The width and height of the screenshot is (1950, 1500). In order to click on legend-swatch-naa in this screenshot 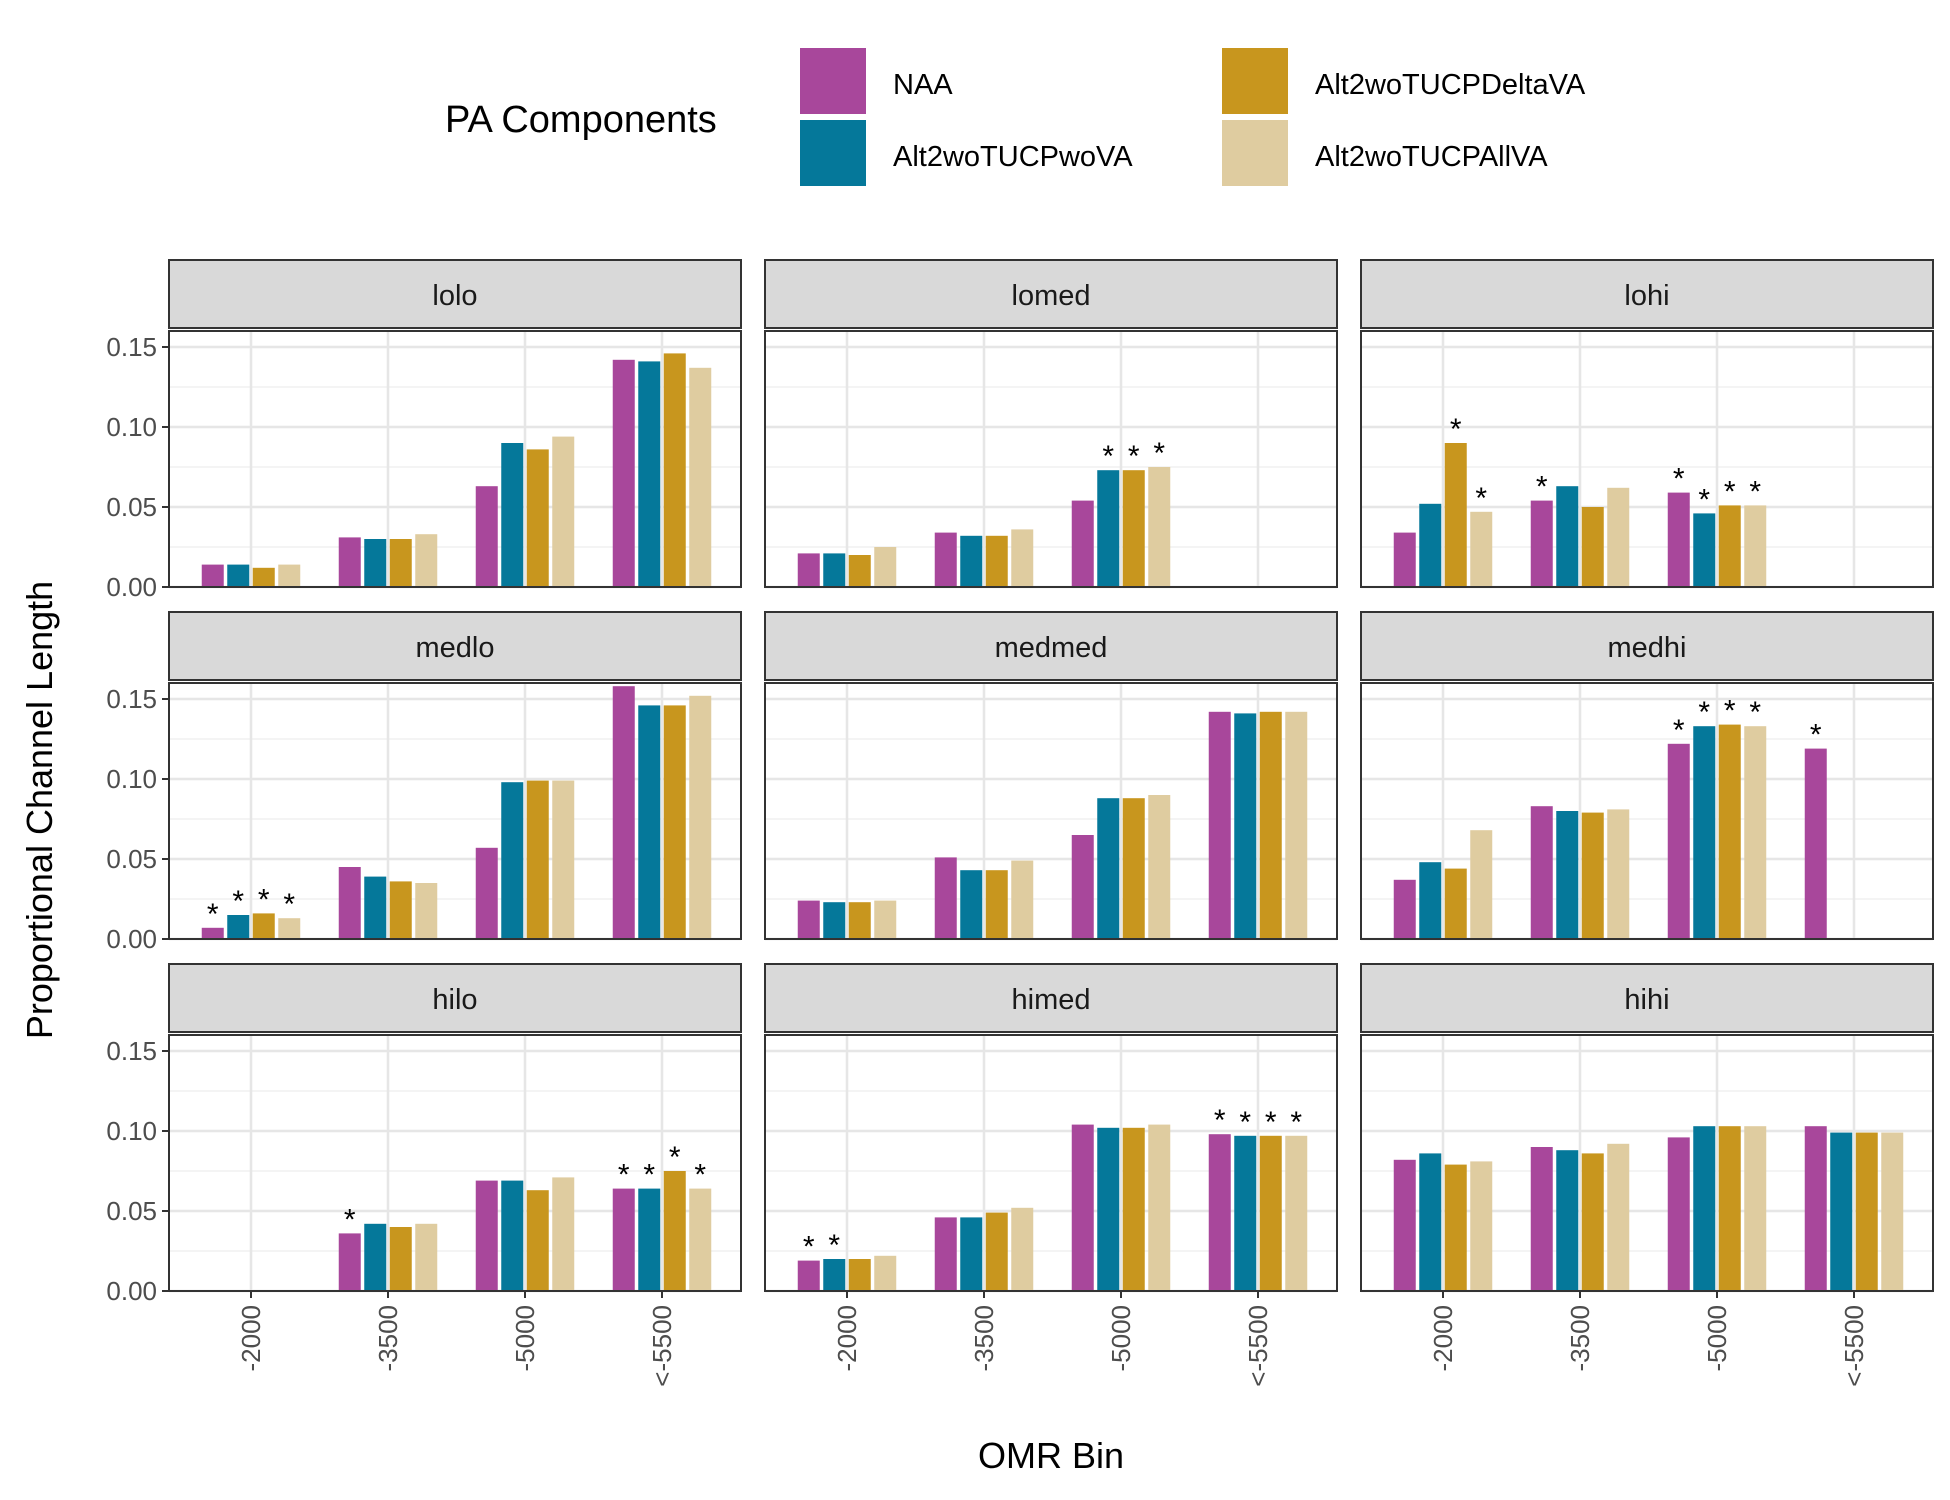, I will do `click(833, 81)`.